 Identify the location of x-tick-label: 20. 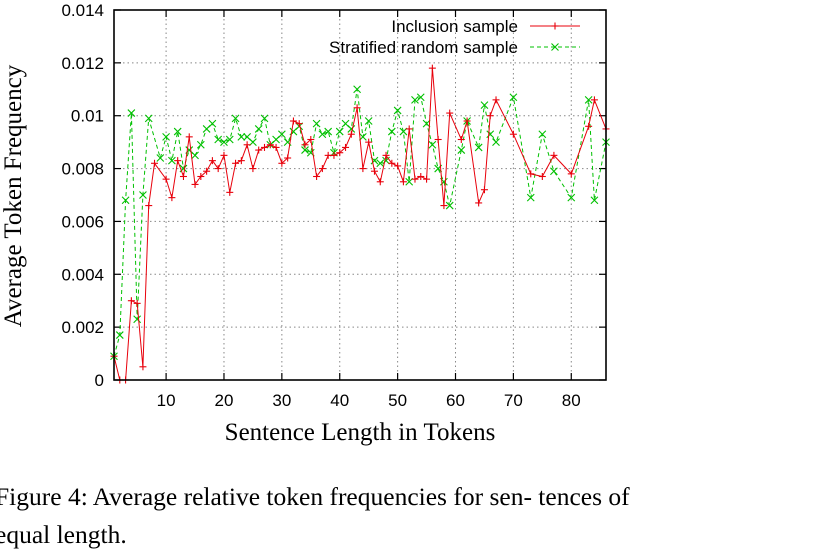
(224, 400).